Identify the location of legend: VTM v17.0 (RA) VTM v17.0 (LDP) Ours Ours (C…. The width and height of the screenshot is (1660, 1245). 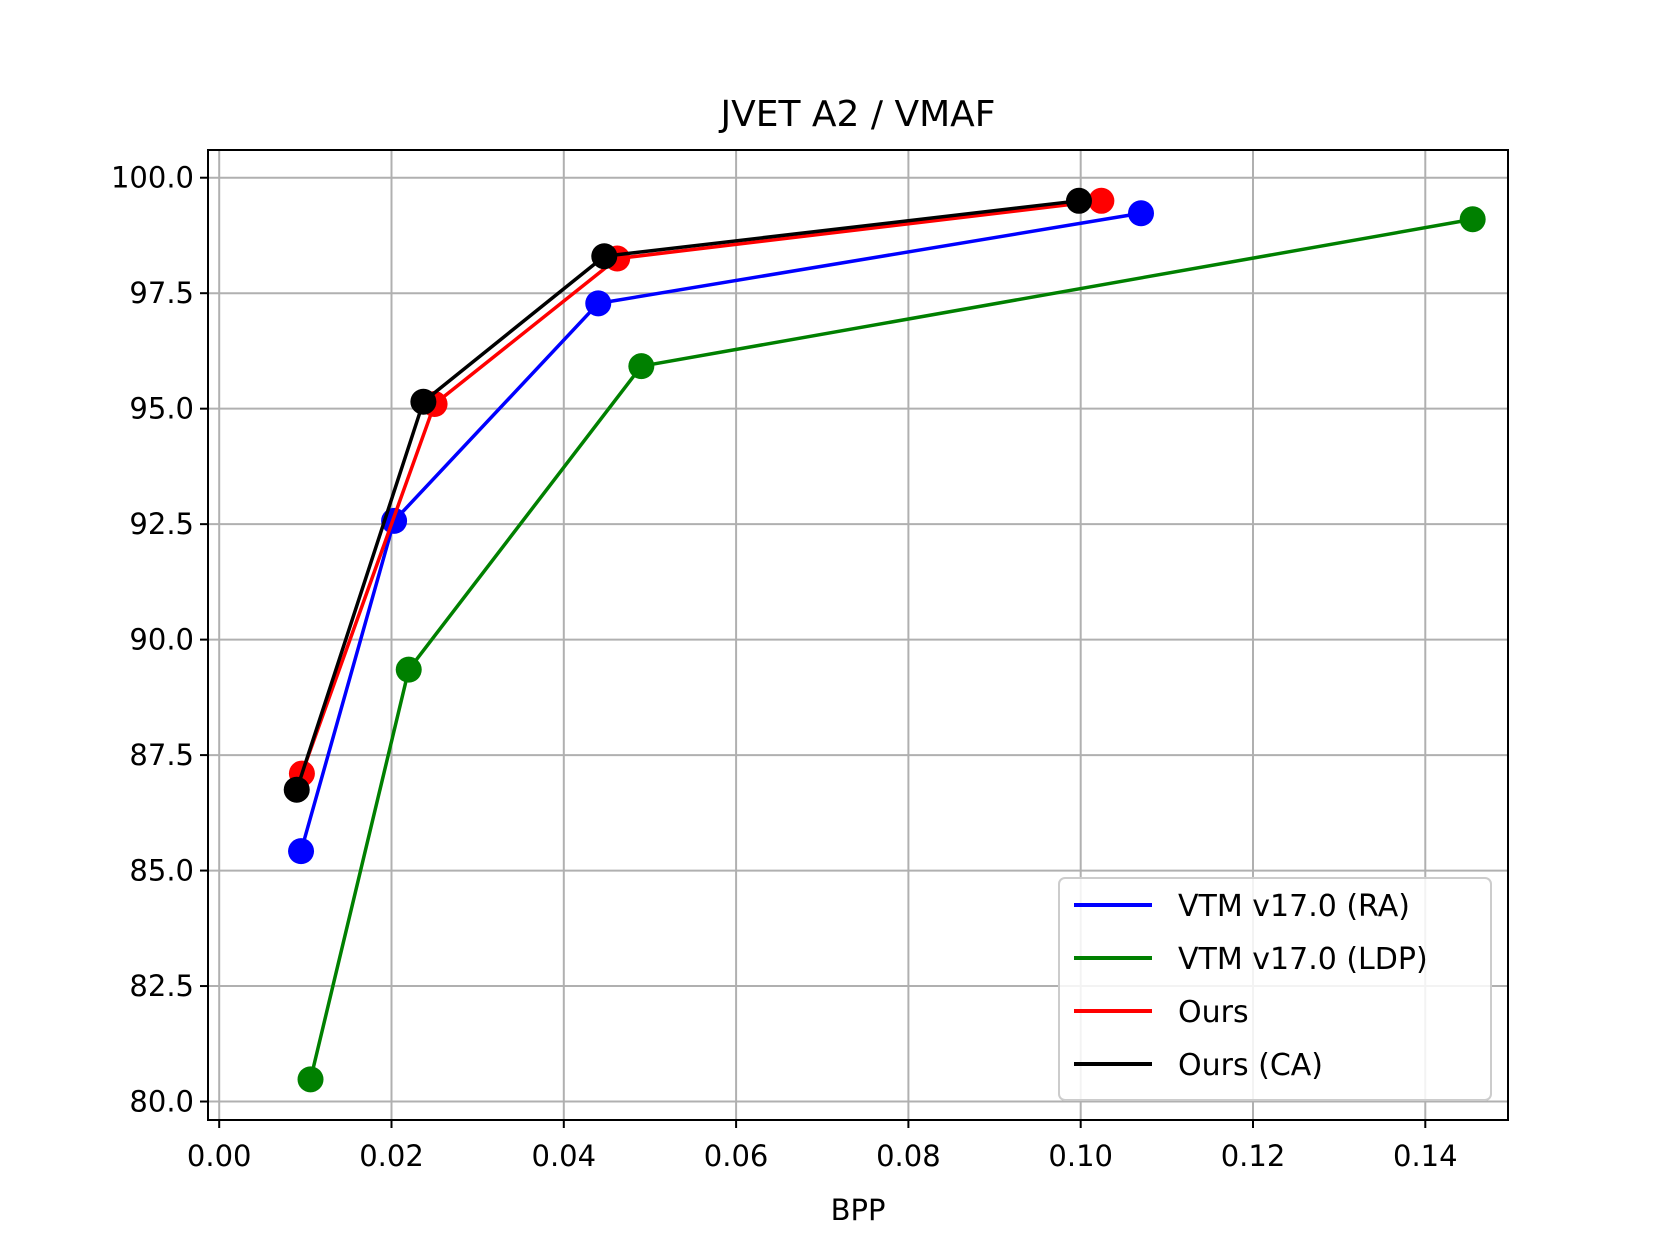
(1275, 989).